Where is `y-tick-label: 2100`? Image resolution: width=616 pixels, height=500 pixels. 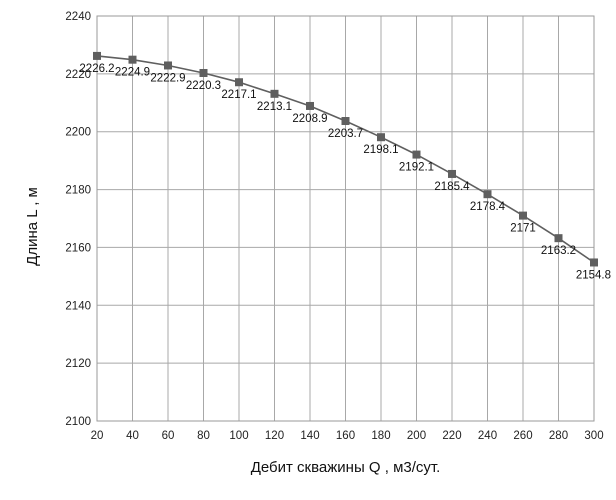
y-tick-label: 2100 is located at coordinates (78, 422).